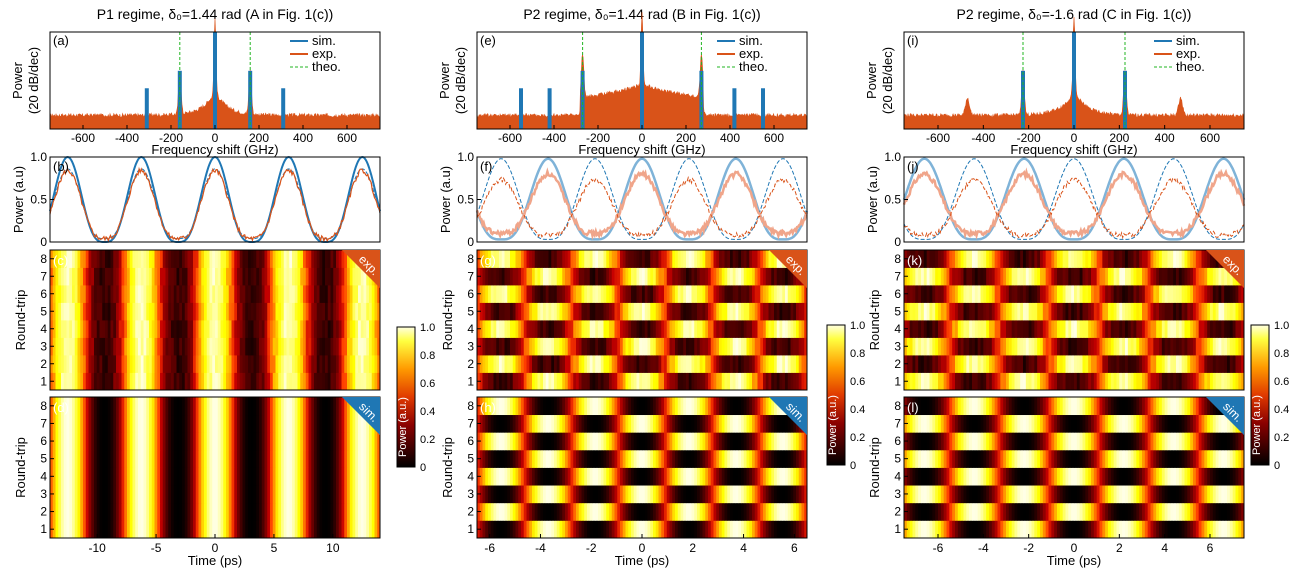  What do you see at coordinates (642, 138) in the screenshot?
I see `x-tick-label: 0` at bounding box center [642, 138].